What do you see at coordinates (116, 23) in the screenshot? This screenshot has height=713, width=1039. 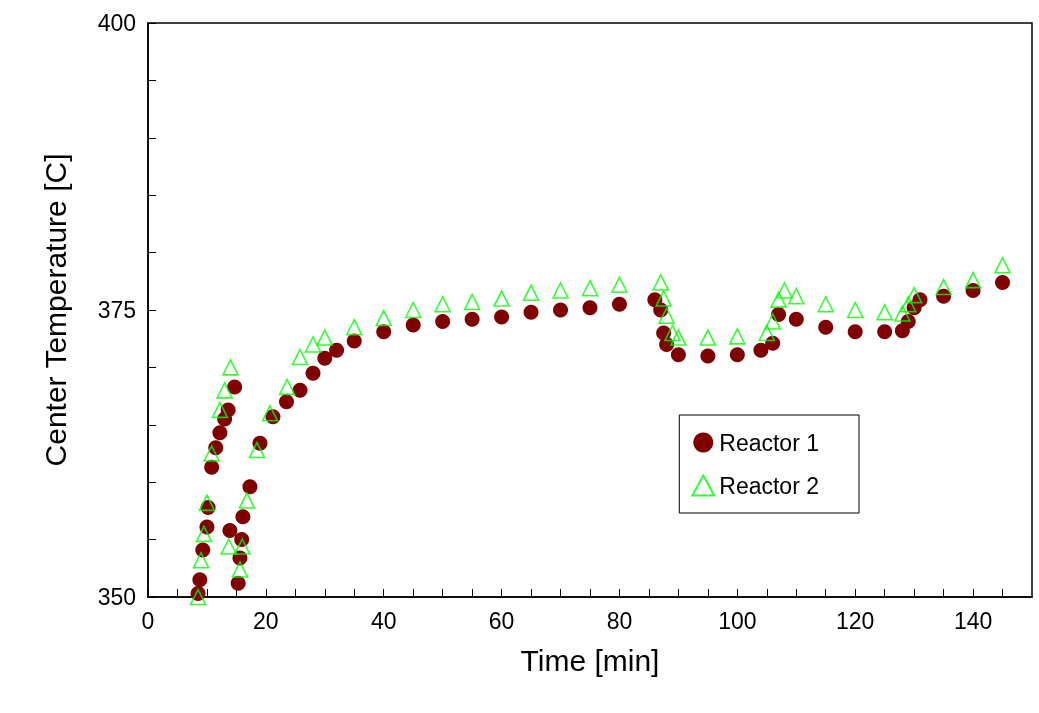 I see `y-tick-label: 400` at bounding box center [116, 23].